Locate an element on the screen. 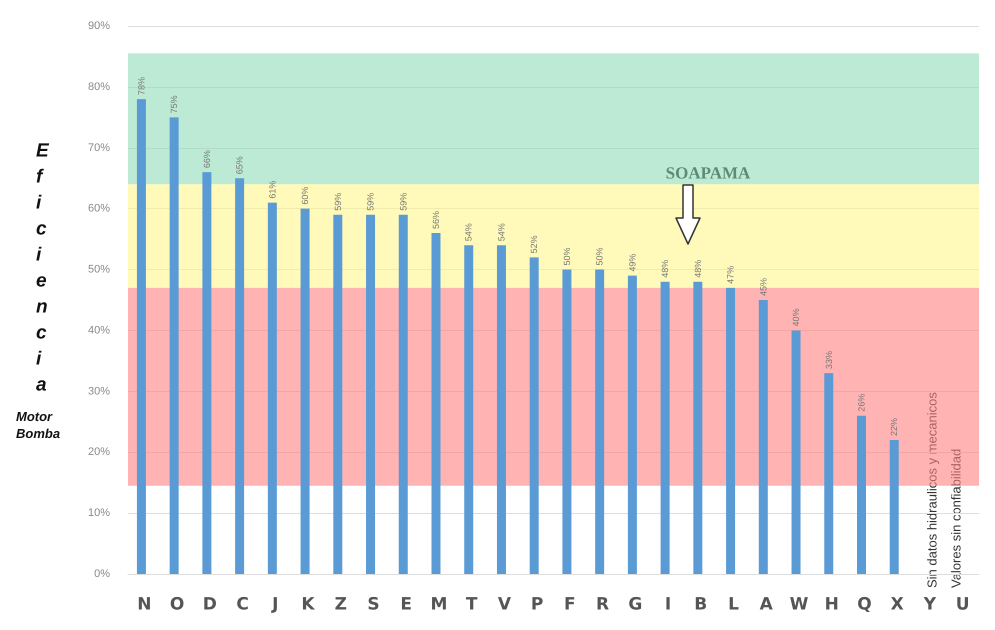 This screenshot has height=630, width=995. text: Motor Bomba is located at coordinates (38, 425).